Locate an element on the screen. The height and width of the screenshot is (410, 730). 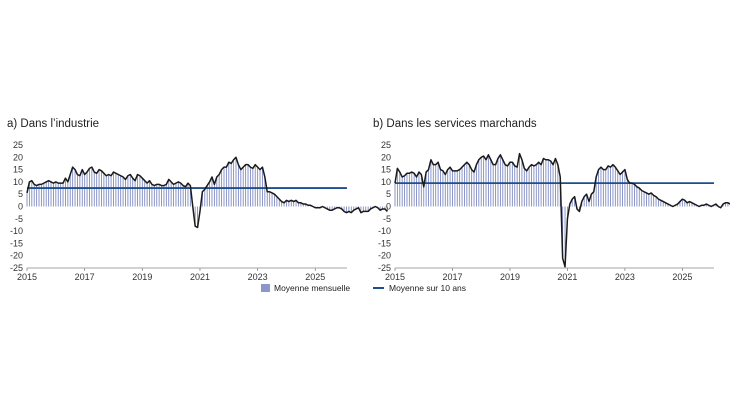
panel-a-x-tick: 2019 is located at coordinates (142, 277).